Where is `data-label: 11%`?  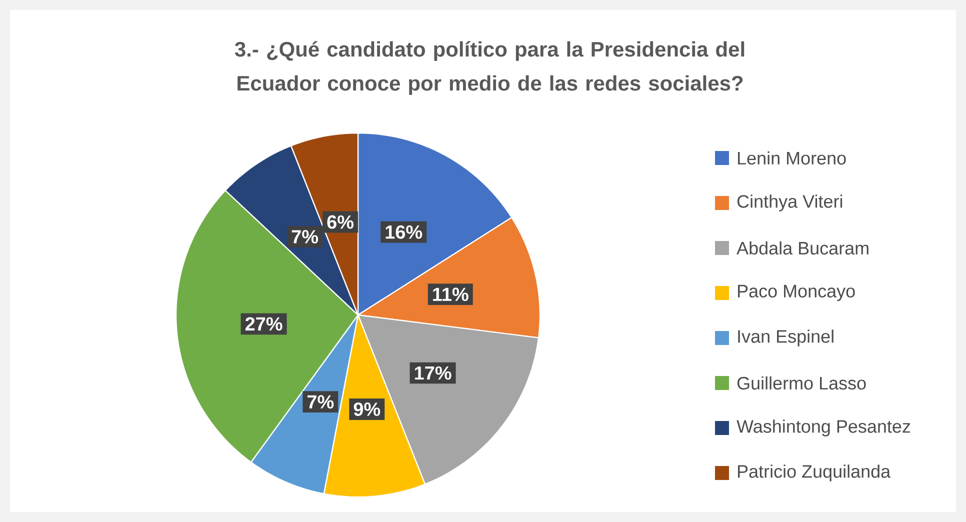 data-label: 11% is located at coordinates (450, 295).